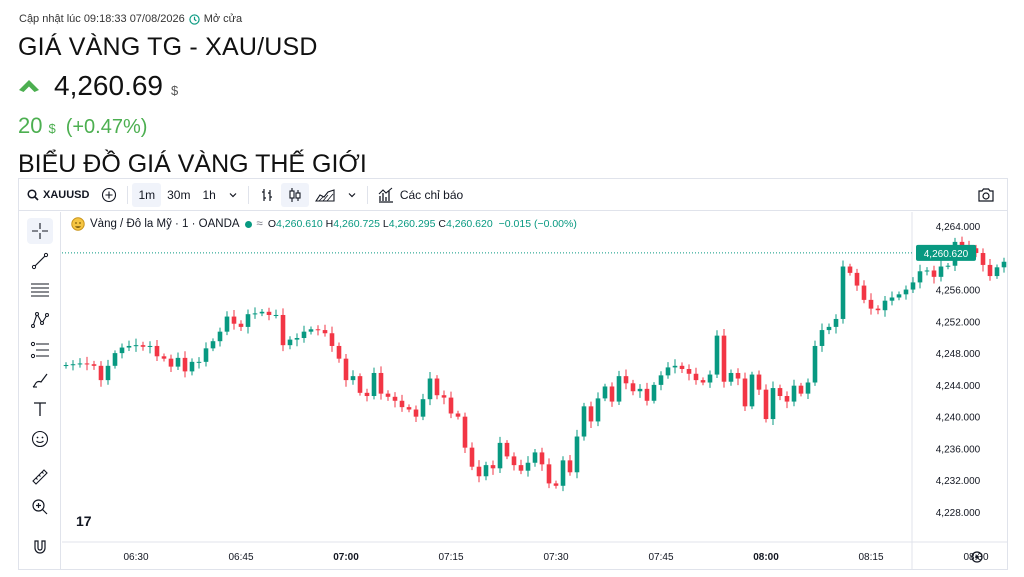  I want to click on y-tick-label: 4,240.000, so click(958, 418).